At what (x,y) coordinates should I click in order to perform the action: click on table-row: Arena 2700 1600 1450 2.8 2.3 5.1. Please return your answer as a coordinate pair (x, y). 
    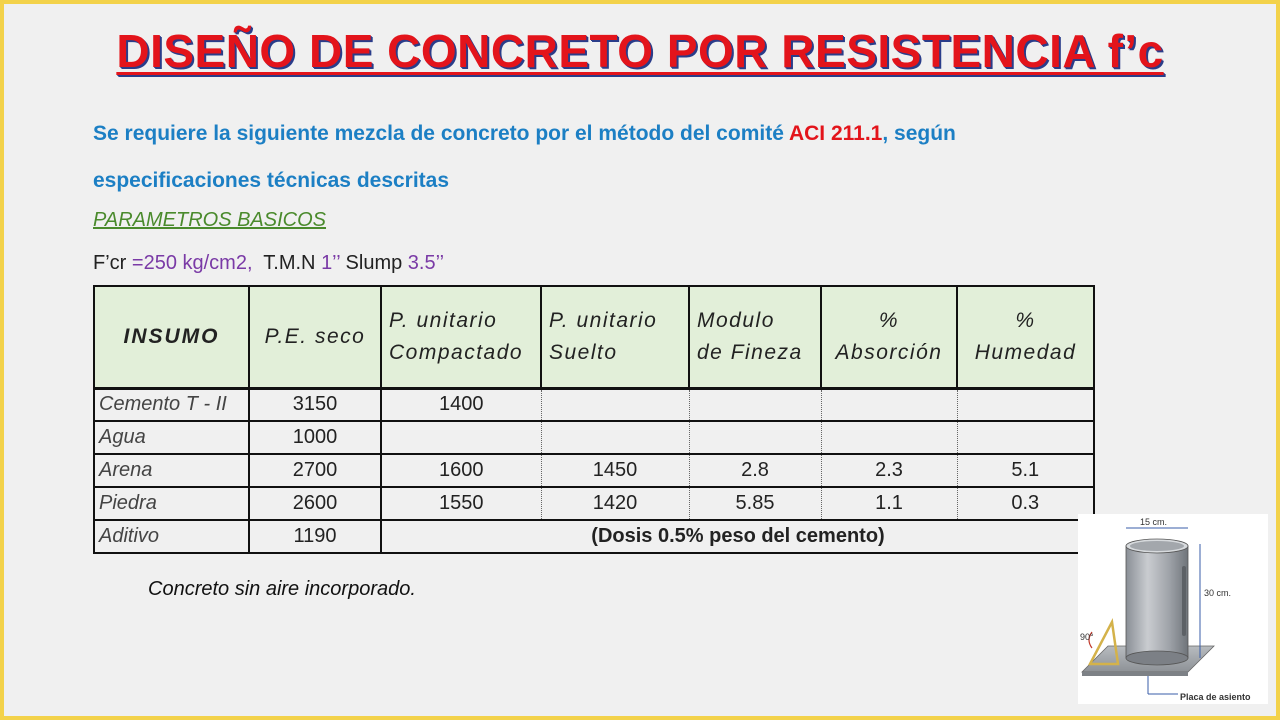
    Looking at the image, I should click on (594, 470).